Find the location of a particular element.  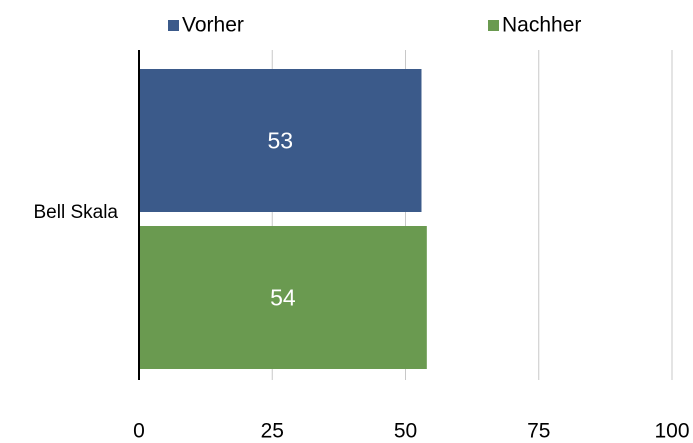

y-tick-label: Bell Skala is located at coordinates (76, 212).